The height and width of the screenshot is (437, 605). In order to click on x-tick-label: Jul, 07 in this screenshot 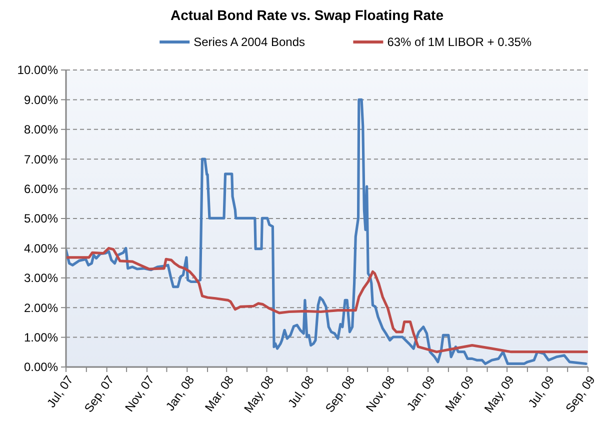, I will do `click(60, 391)`.